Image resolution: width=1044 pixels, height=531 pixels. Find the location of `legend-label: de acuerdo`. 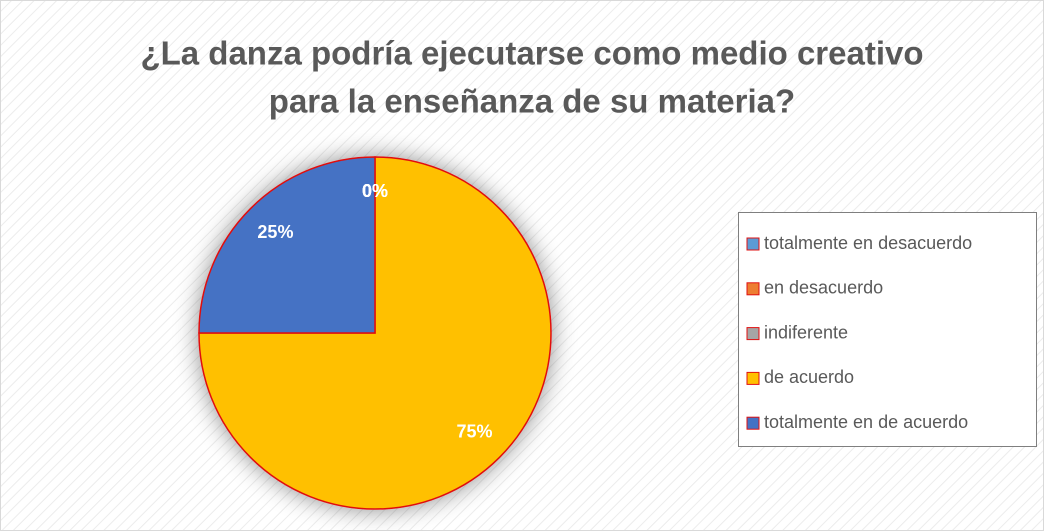

legend-label: de acuerdo is located at coordinates (809, 377).